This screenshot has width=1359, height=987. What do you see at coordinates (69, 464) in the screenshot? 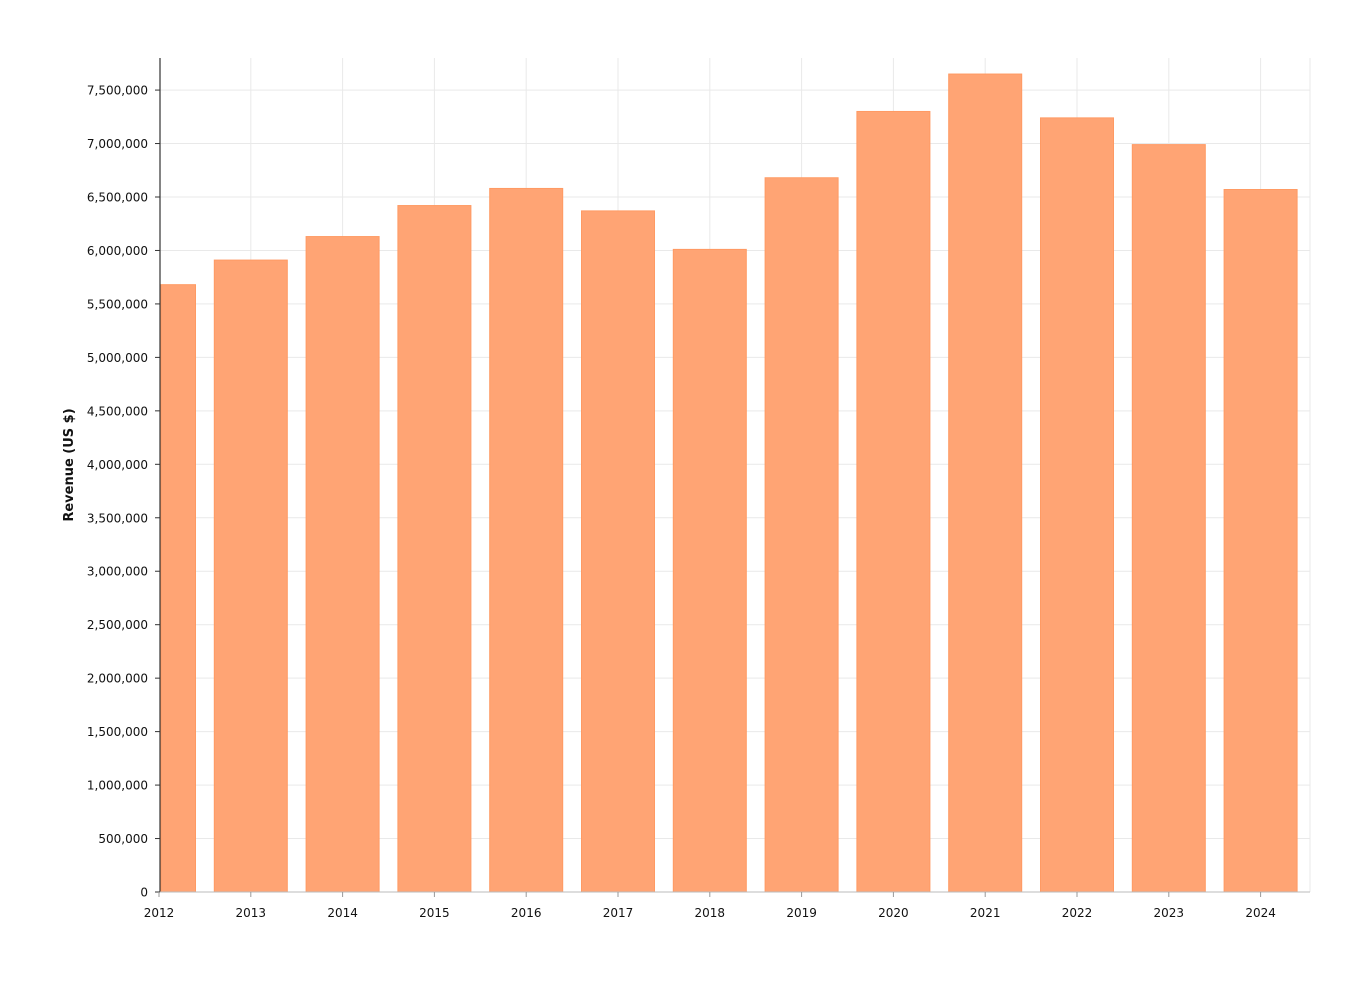
I see `y-axis-label: Revenue (US $)` at bounding box center [69, 464].